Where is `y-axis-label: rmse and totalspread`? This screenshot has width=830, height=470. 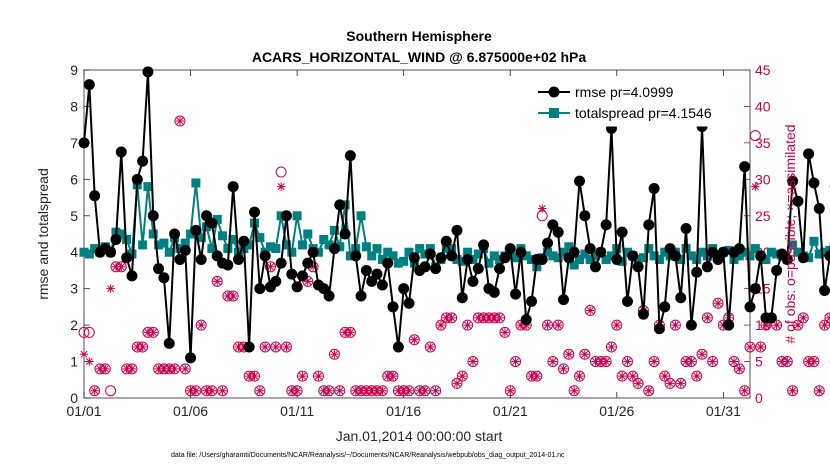 y-axis-label: rmse and totalspread is located at coordinates (43, 234).